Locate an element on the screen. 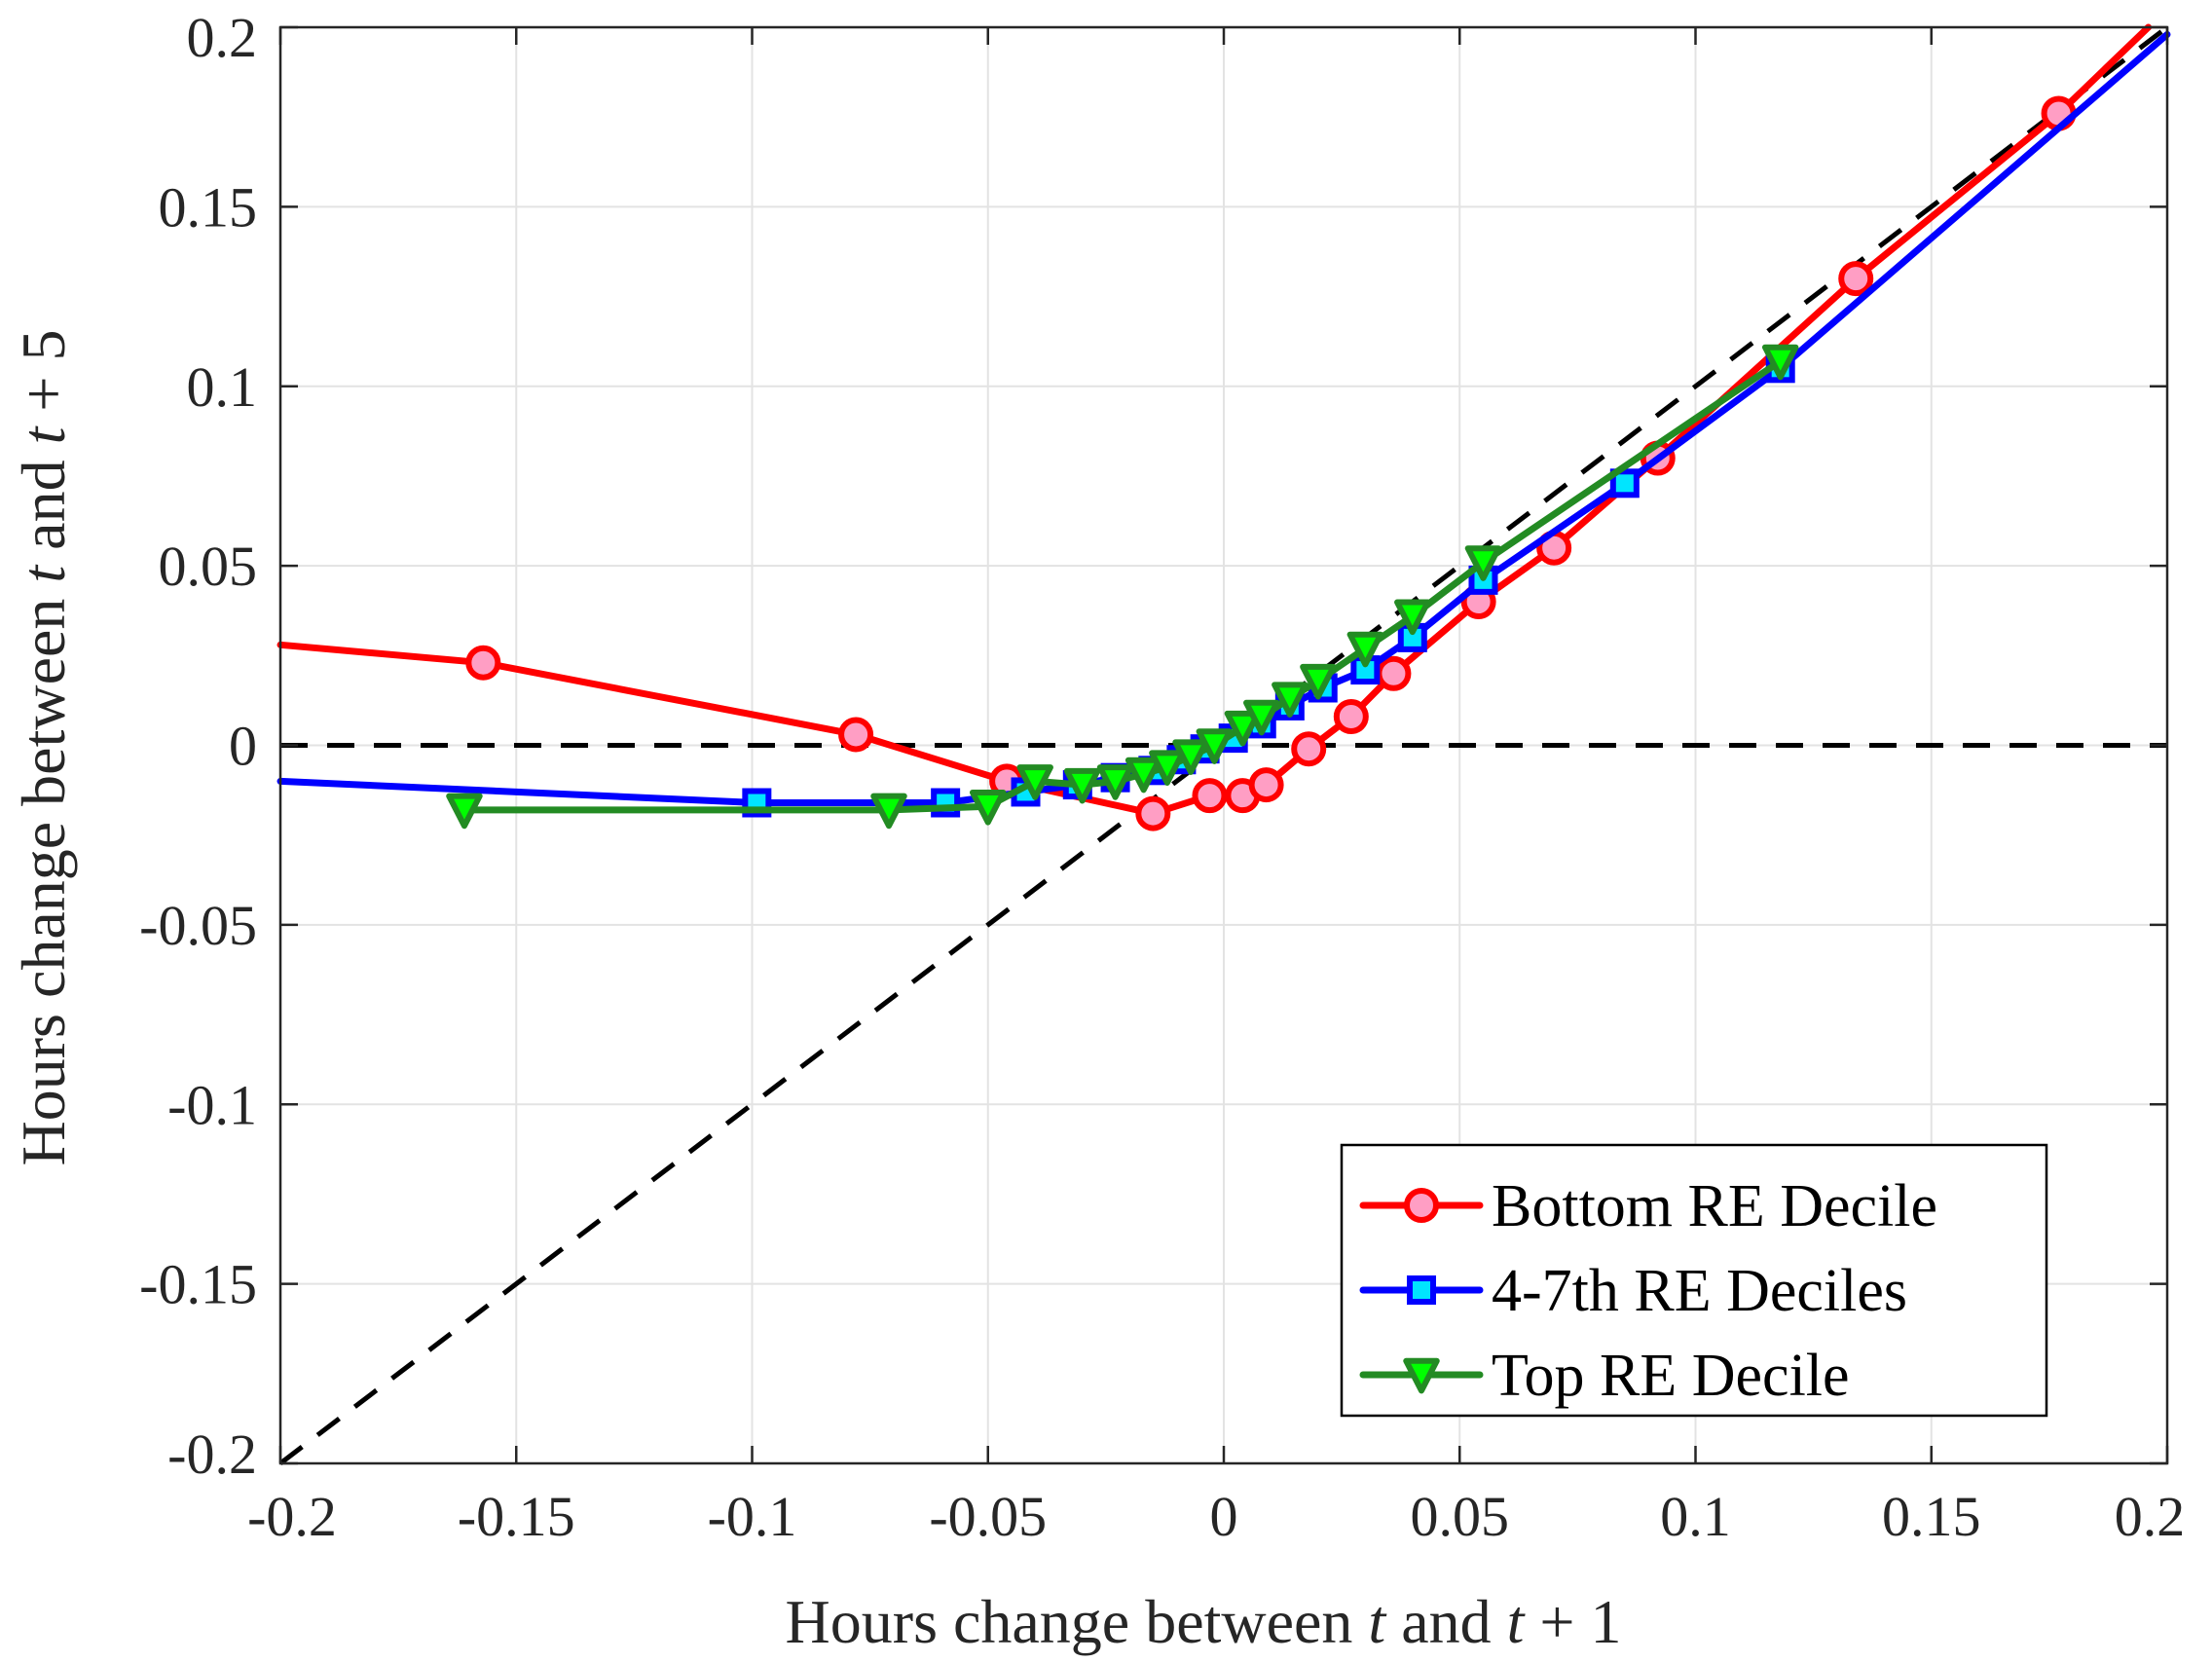 The image size is (2212, 1662). legend-box is located at coordinates (1694, 1280).